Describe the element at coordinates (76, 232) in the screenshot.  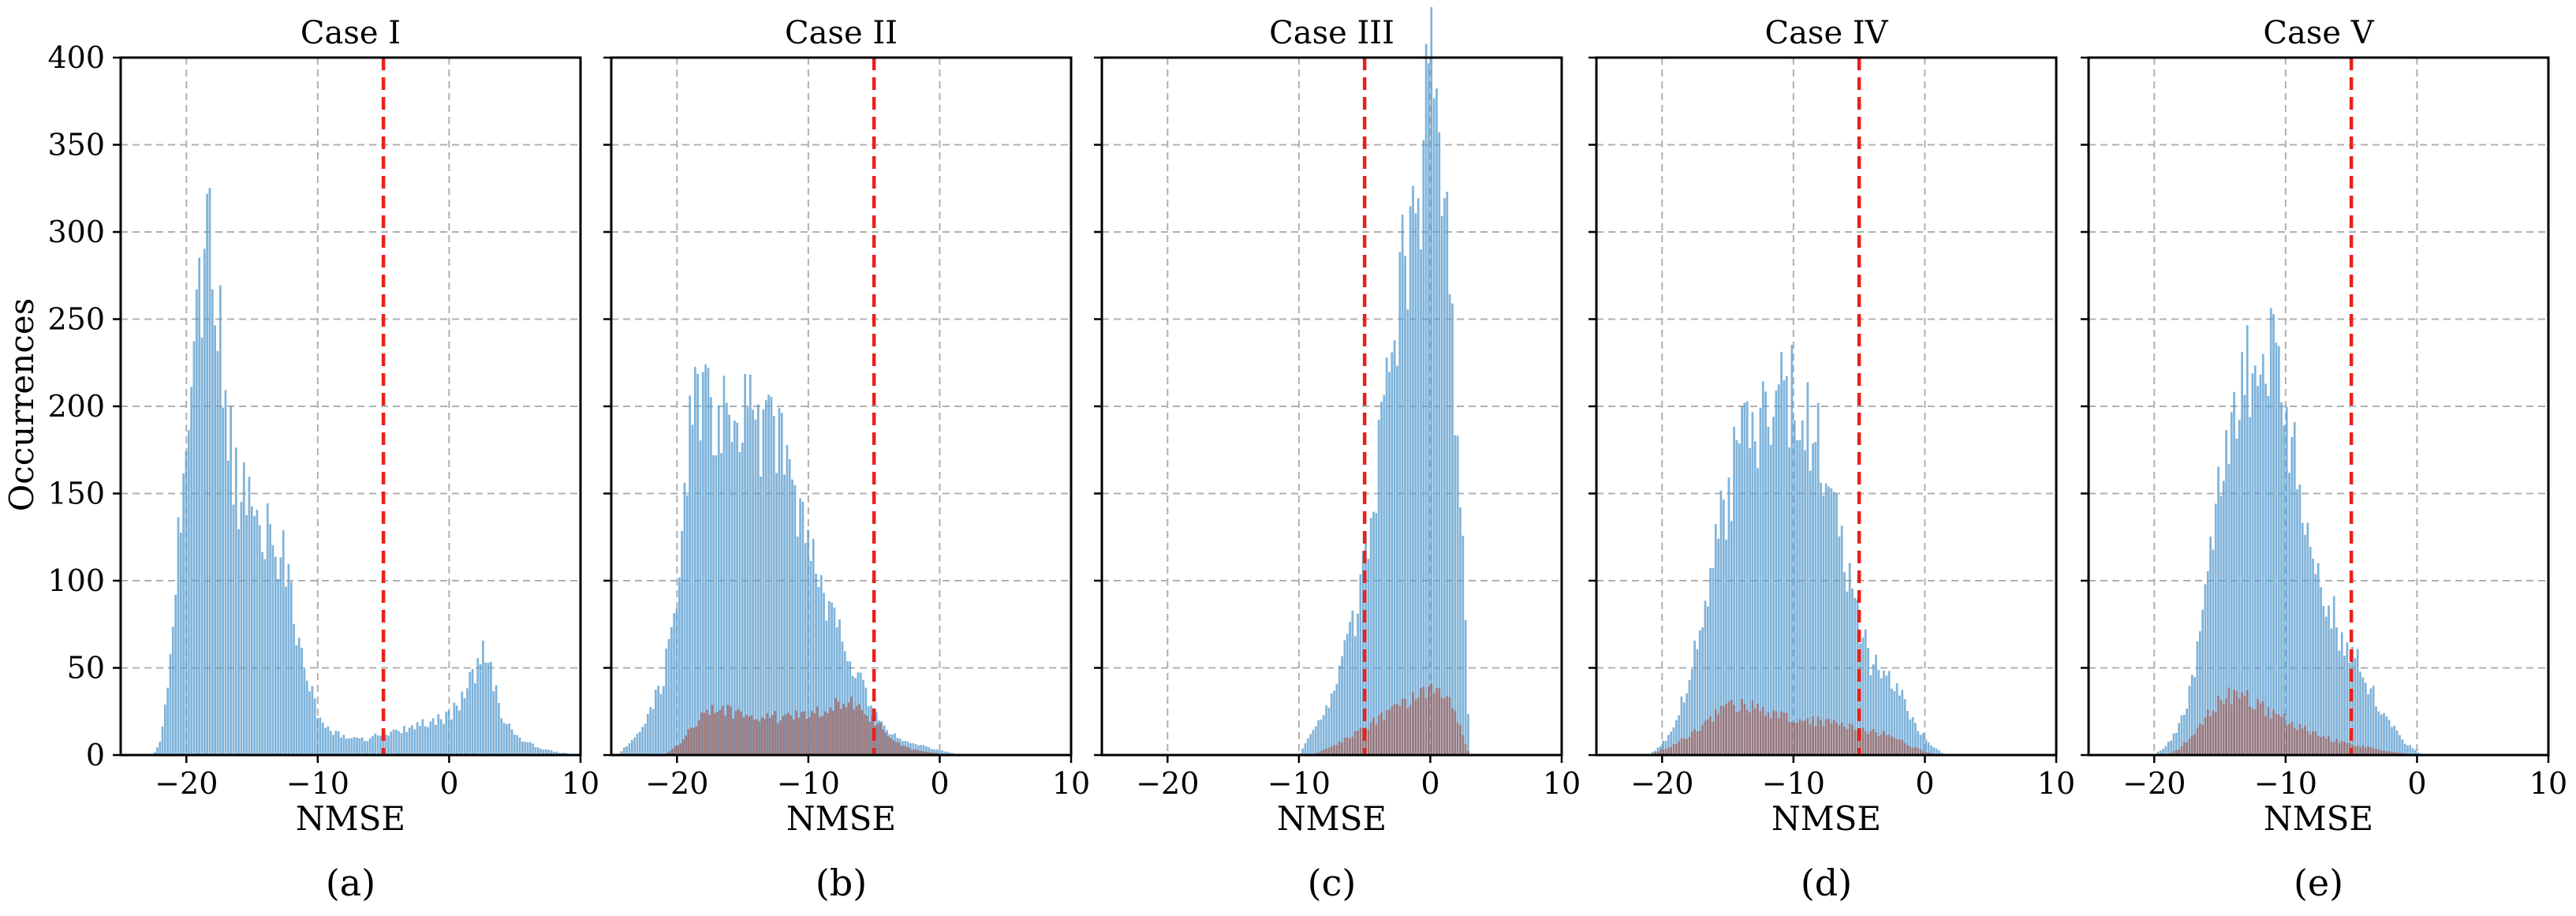
I see `y-tick-label: 300` at that location.